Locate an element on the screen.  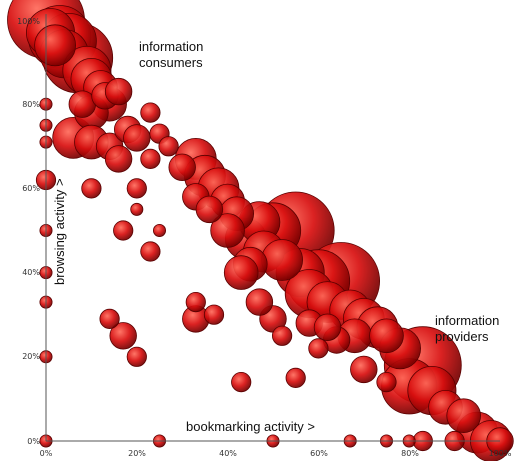
y-tick-label: 0% is located at coordinates (33, 441).